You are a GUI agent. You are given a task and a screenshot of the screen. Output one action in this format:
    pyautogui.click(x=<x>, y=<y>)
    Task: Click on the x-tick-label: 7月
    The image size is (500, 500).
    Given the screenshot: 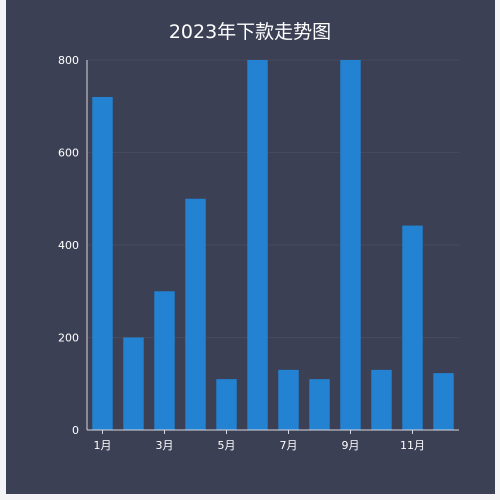 What is the action you would take?
    pyautogui.click(x=289, y=445)
    